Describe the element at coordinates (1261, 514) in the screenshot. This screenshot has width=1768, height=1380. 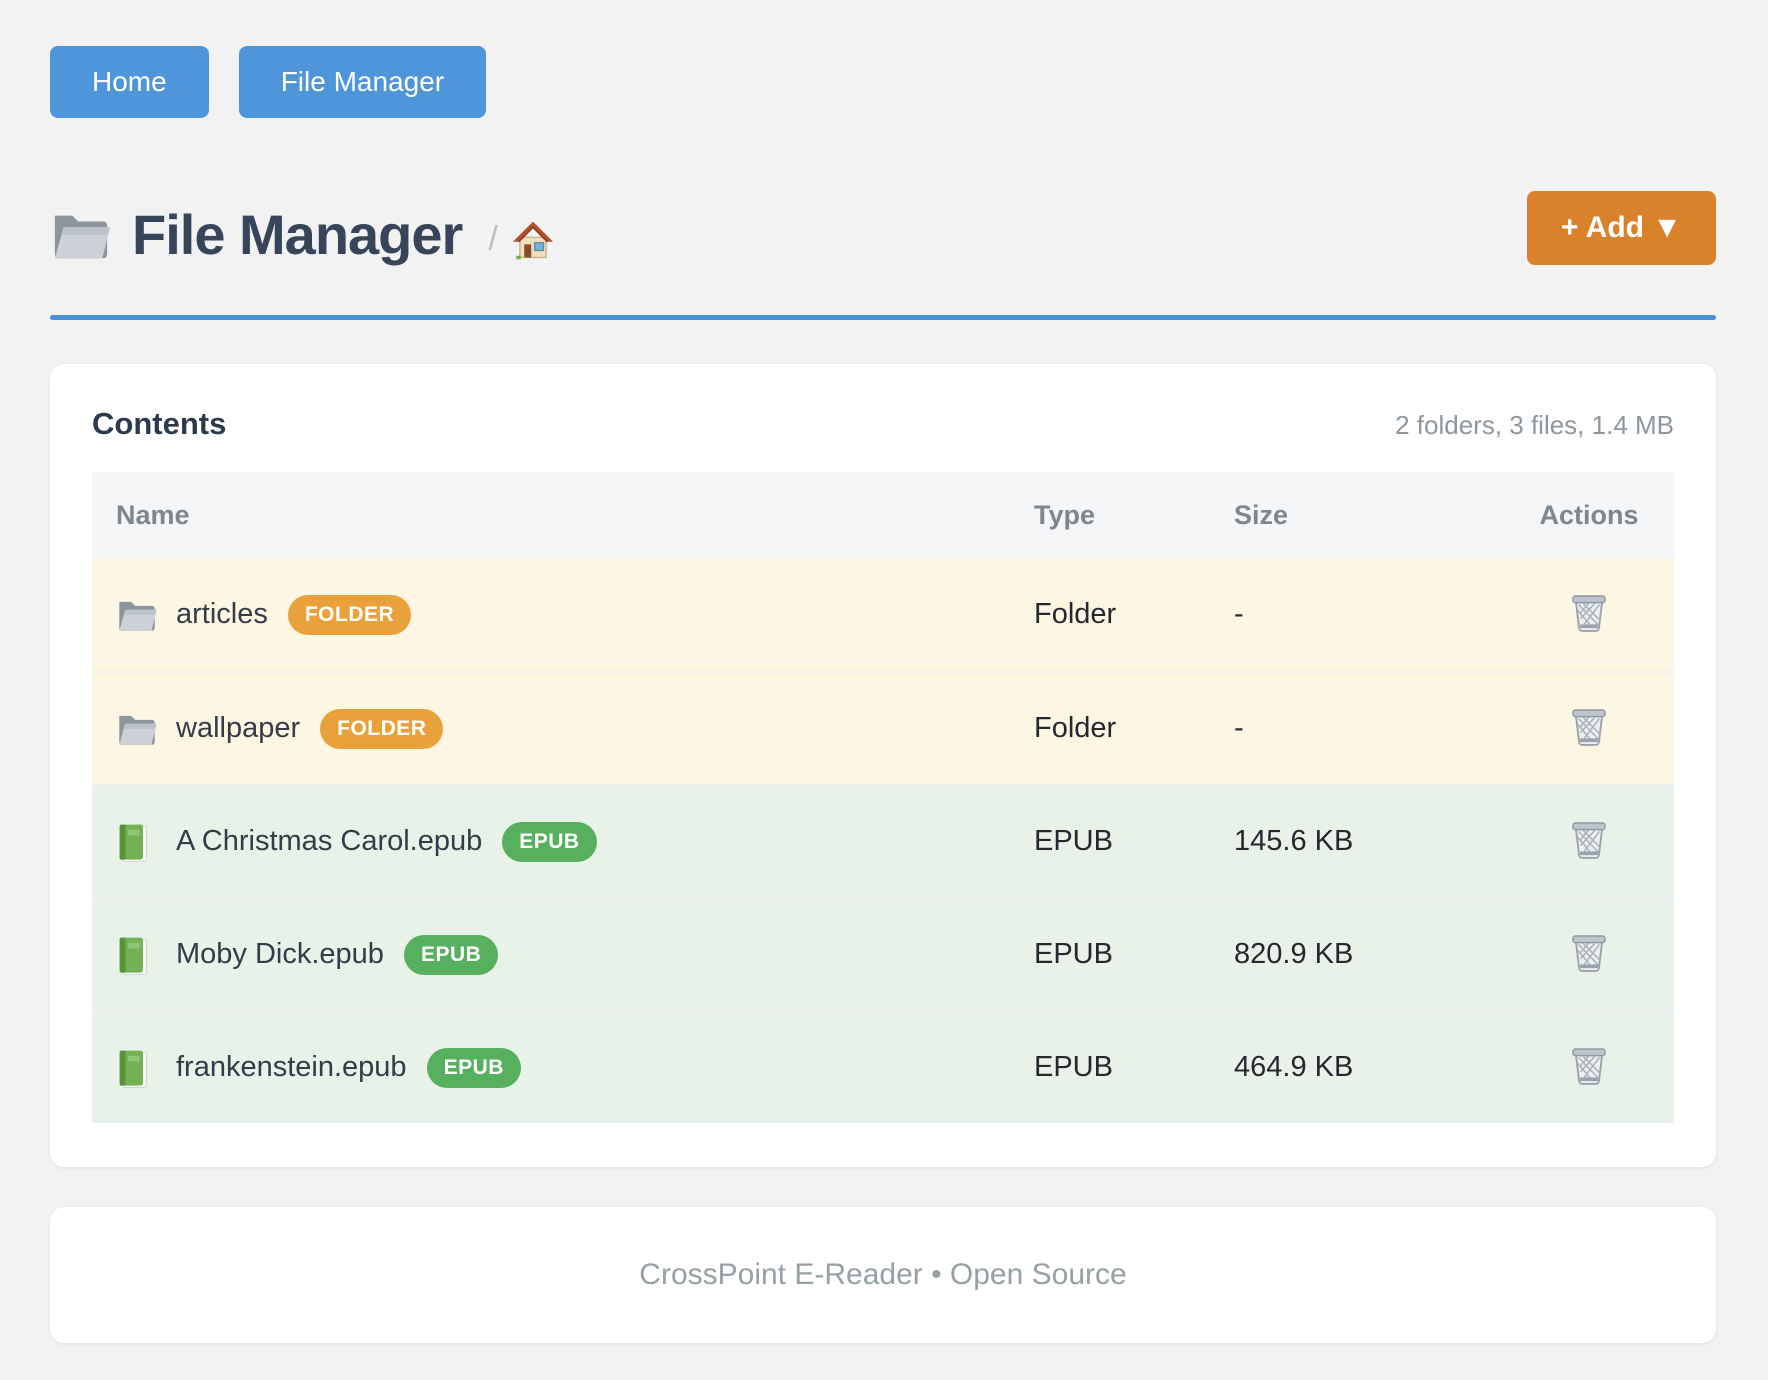
I see `column-header-size: Size` at that location.